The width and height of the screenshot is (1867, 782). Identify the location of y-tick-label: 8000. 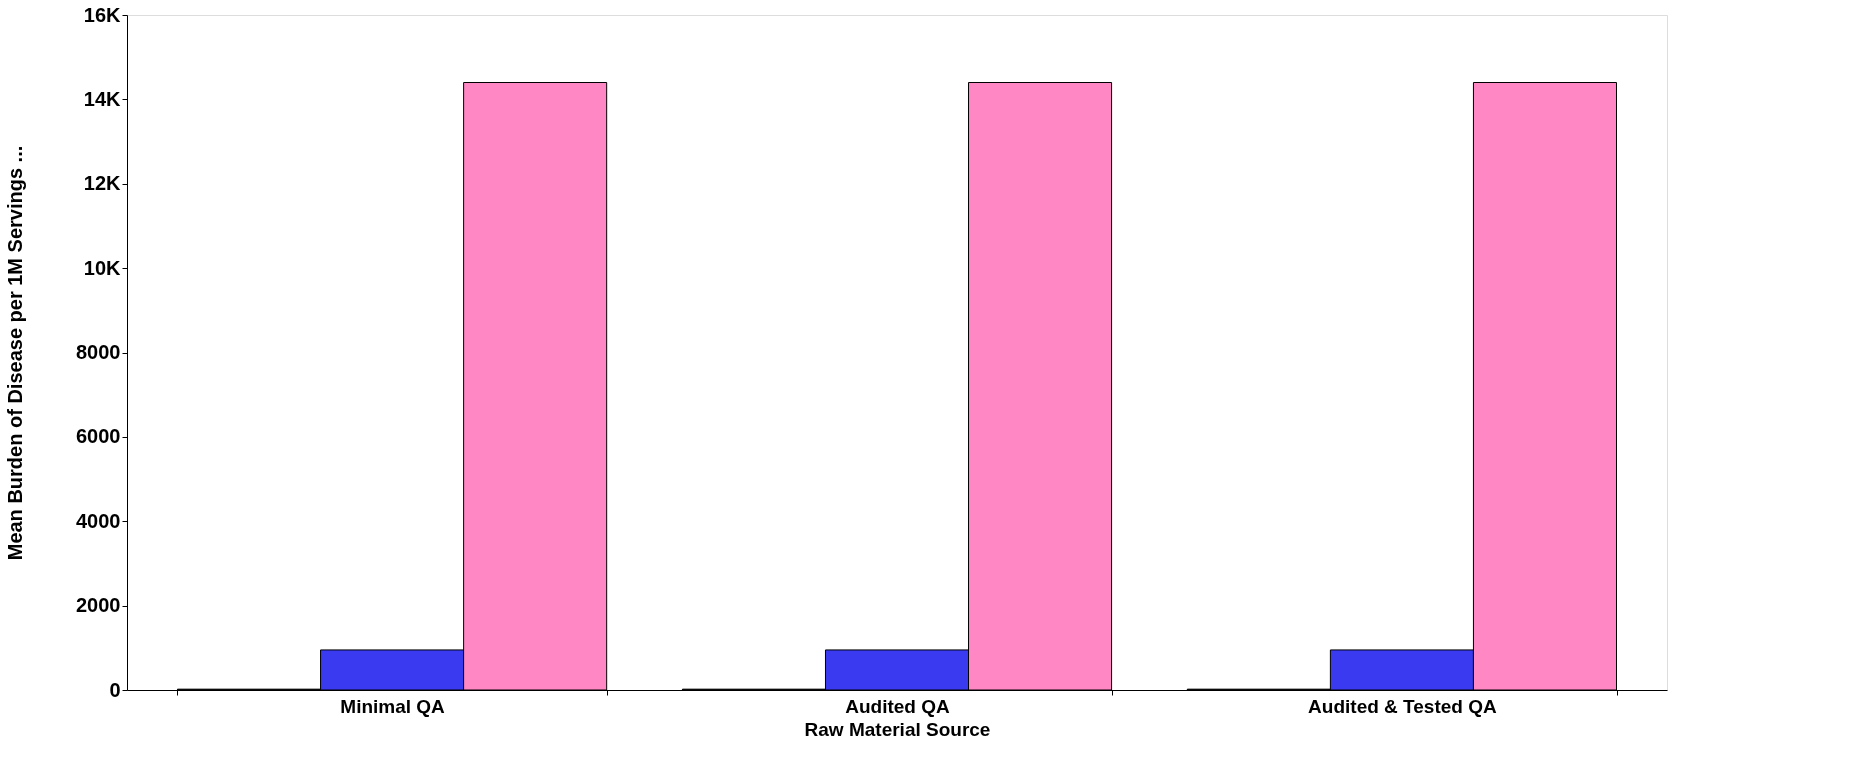
(98, 352).